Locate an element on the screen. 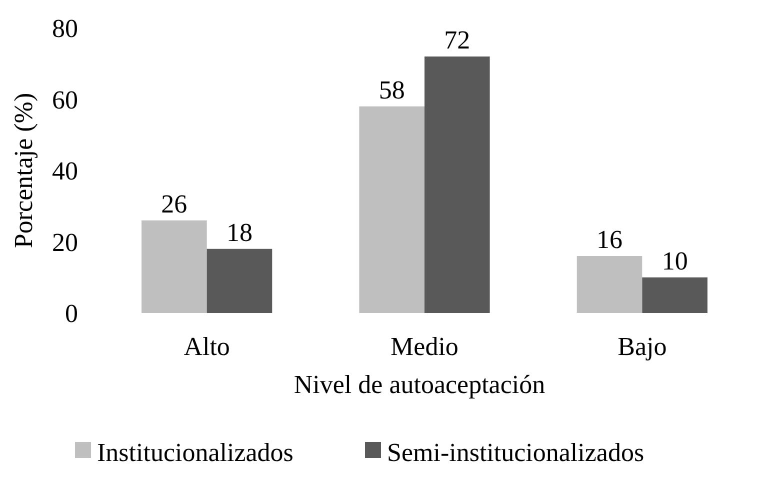 Image resolution: width=761 pixels, height=480 pixels. data-label: 16 is located at coordinates (609, 239).